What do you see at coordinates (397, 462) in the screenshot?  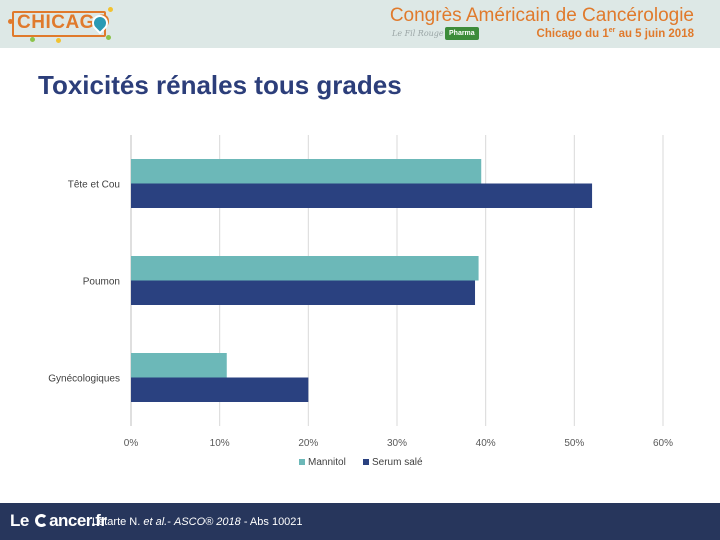 I see `legend-label: Serum salé` at bounding box center [397, 462].